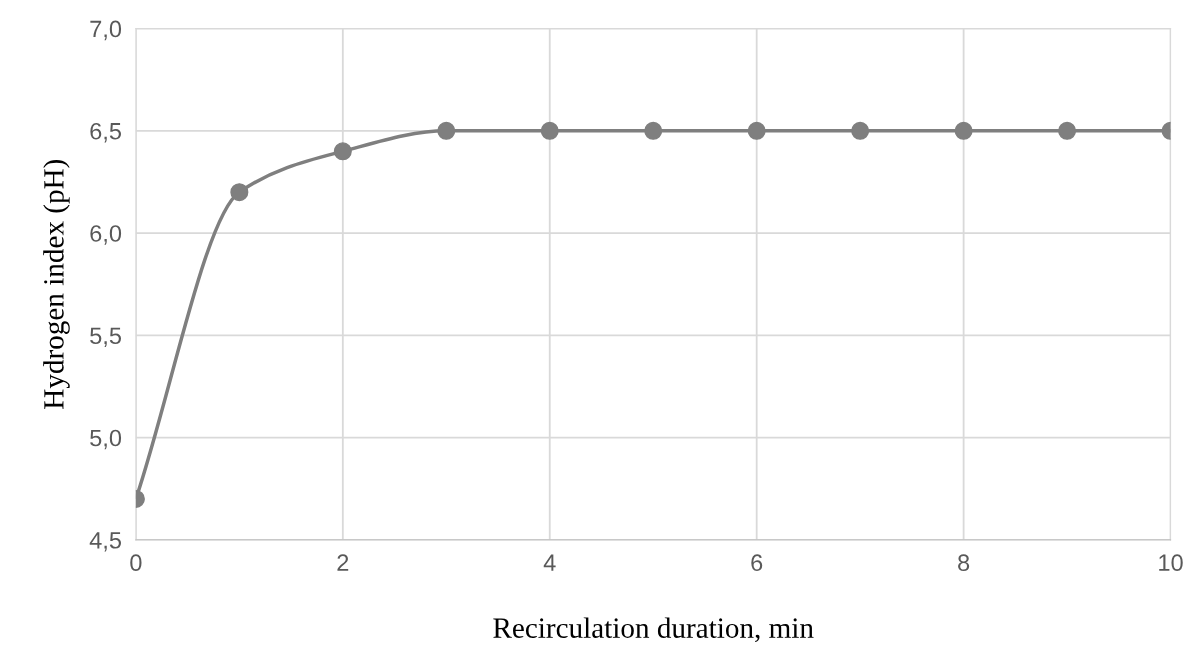  What do you see at coordinates (106, 30) in the screenshot?
I see `y-tick-label: 7,0` at bounding box center [106, 30].